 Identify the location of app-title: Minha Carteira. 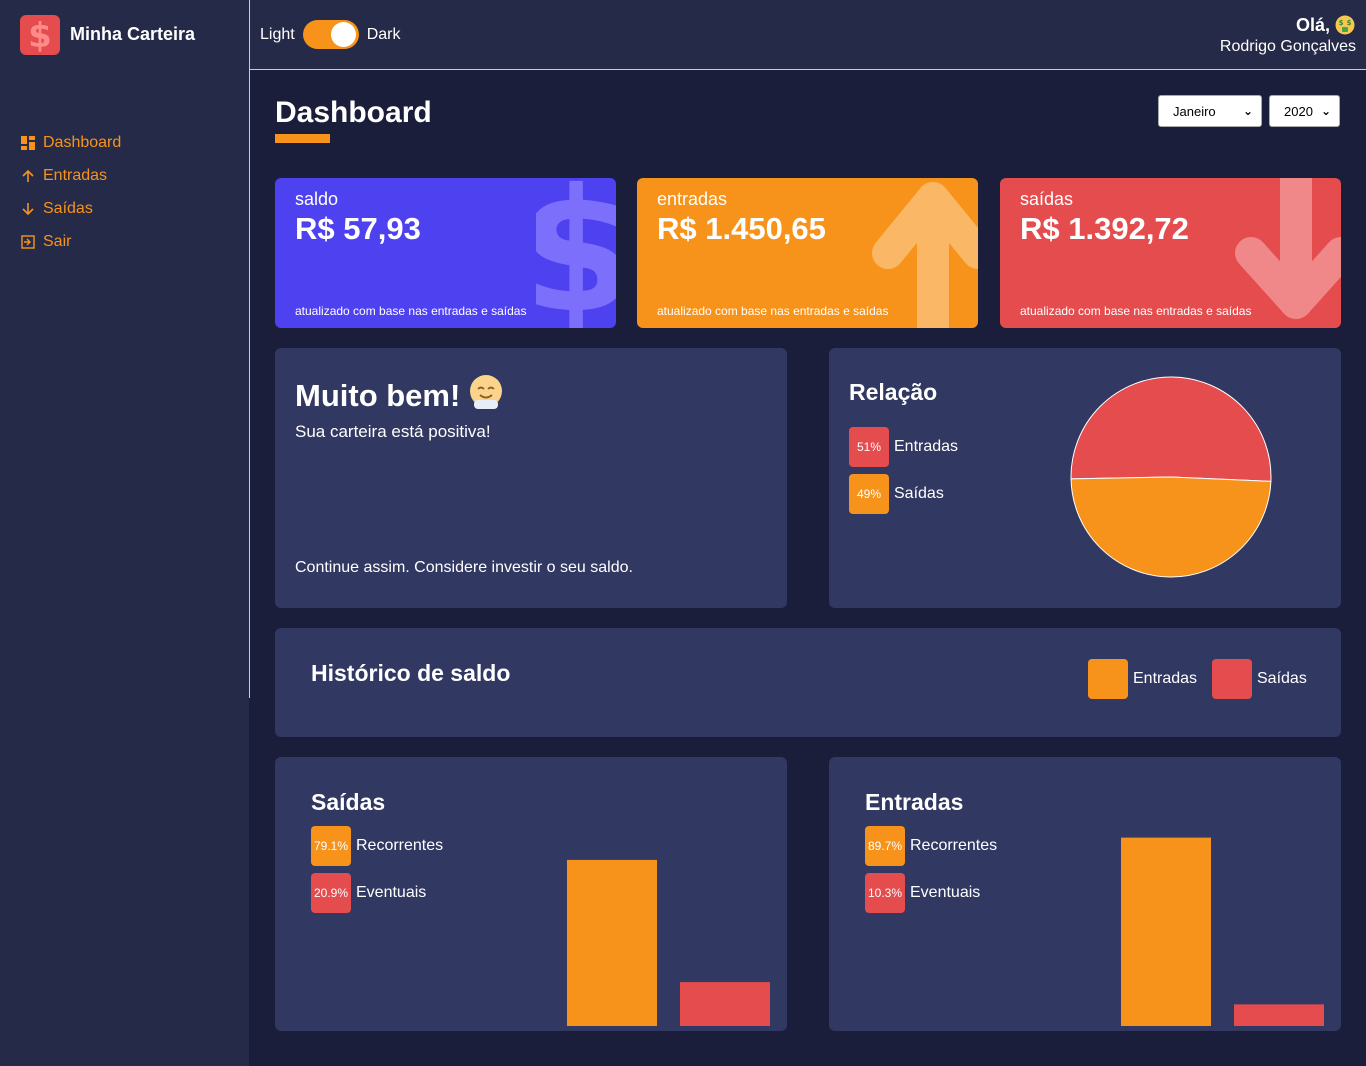
(133, 34).